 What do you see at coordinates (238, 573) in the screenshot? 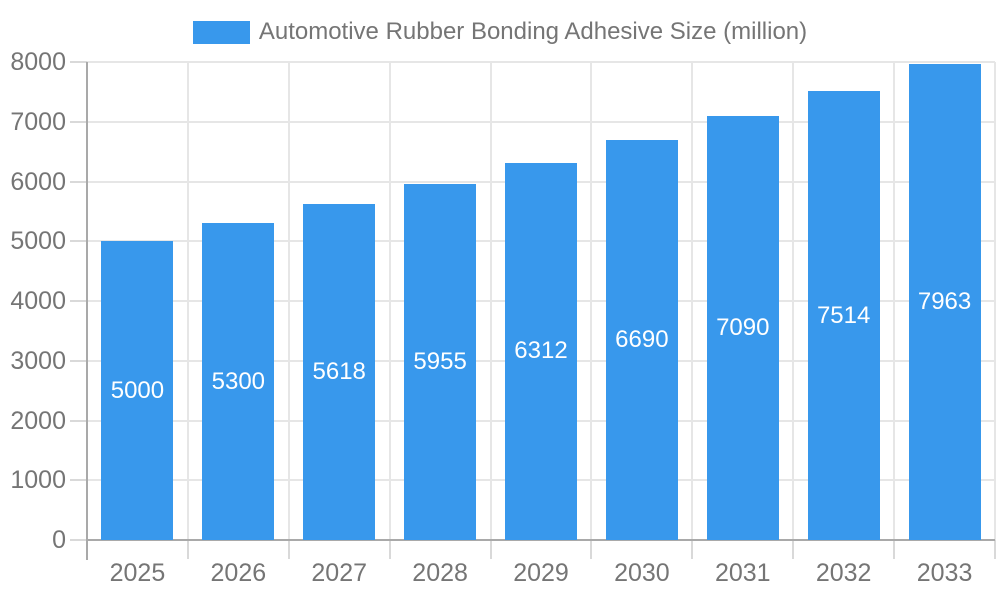
I see `x-tick-label: 2026` at bounding box center [238, 573].